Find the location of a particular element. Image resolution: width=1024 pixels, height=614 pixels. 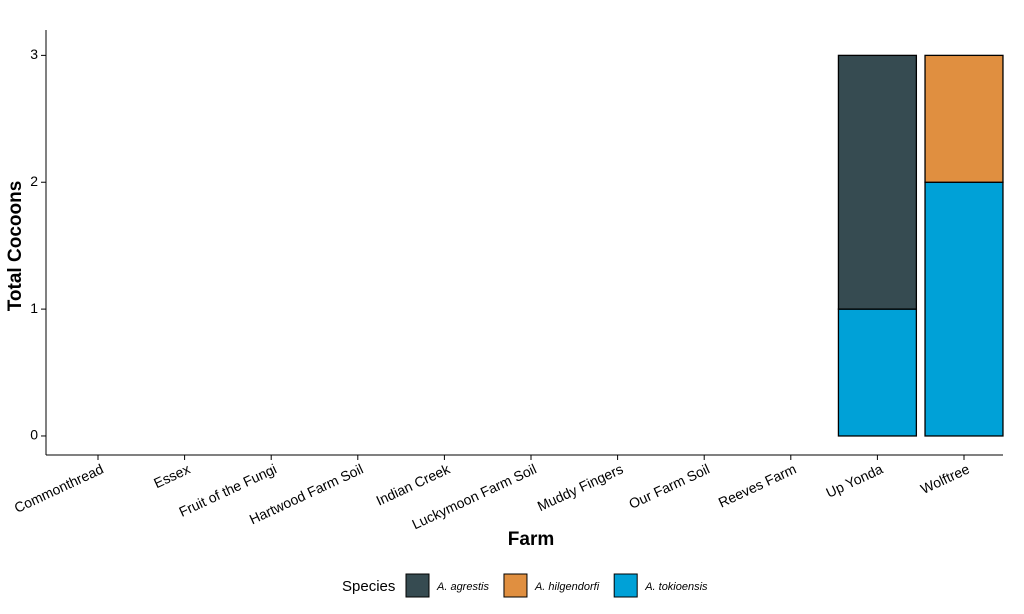

x-tick-label: Muddy Fingers is located at coordinates (580, 488).